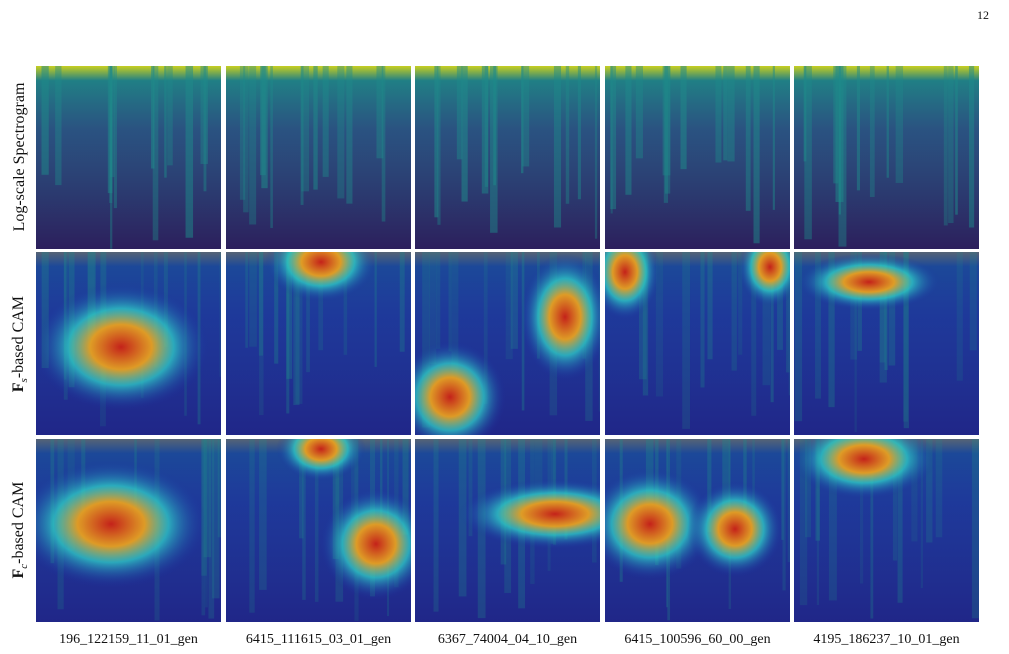 This screenshot has width=1009, height=654. What do you see at coordinates (20, 344) in the screenshot?
I see `row-label-fs-cam: Fs-based CAM` at bounding box center [20, 344].